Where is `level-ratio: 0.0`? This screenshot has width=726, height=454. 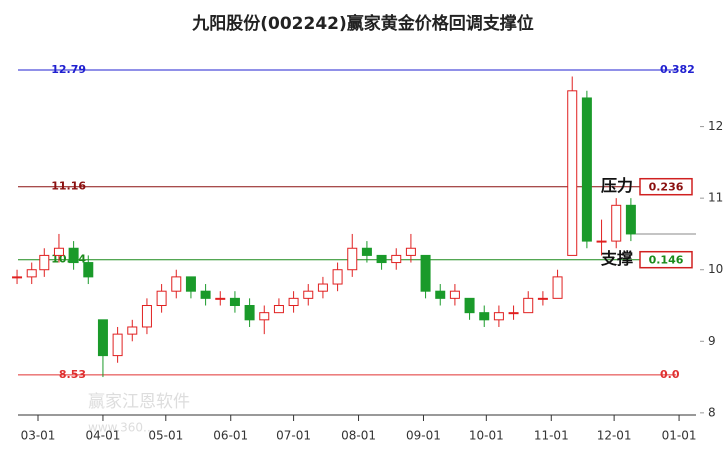
level-ratio: 0.0 is located at coordinates (670, 374).